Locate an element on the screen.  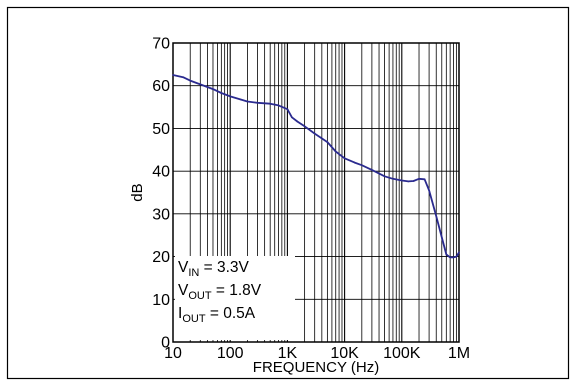
x-tick-label: 10K is located at coordinates (344, 353).